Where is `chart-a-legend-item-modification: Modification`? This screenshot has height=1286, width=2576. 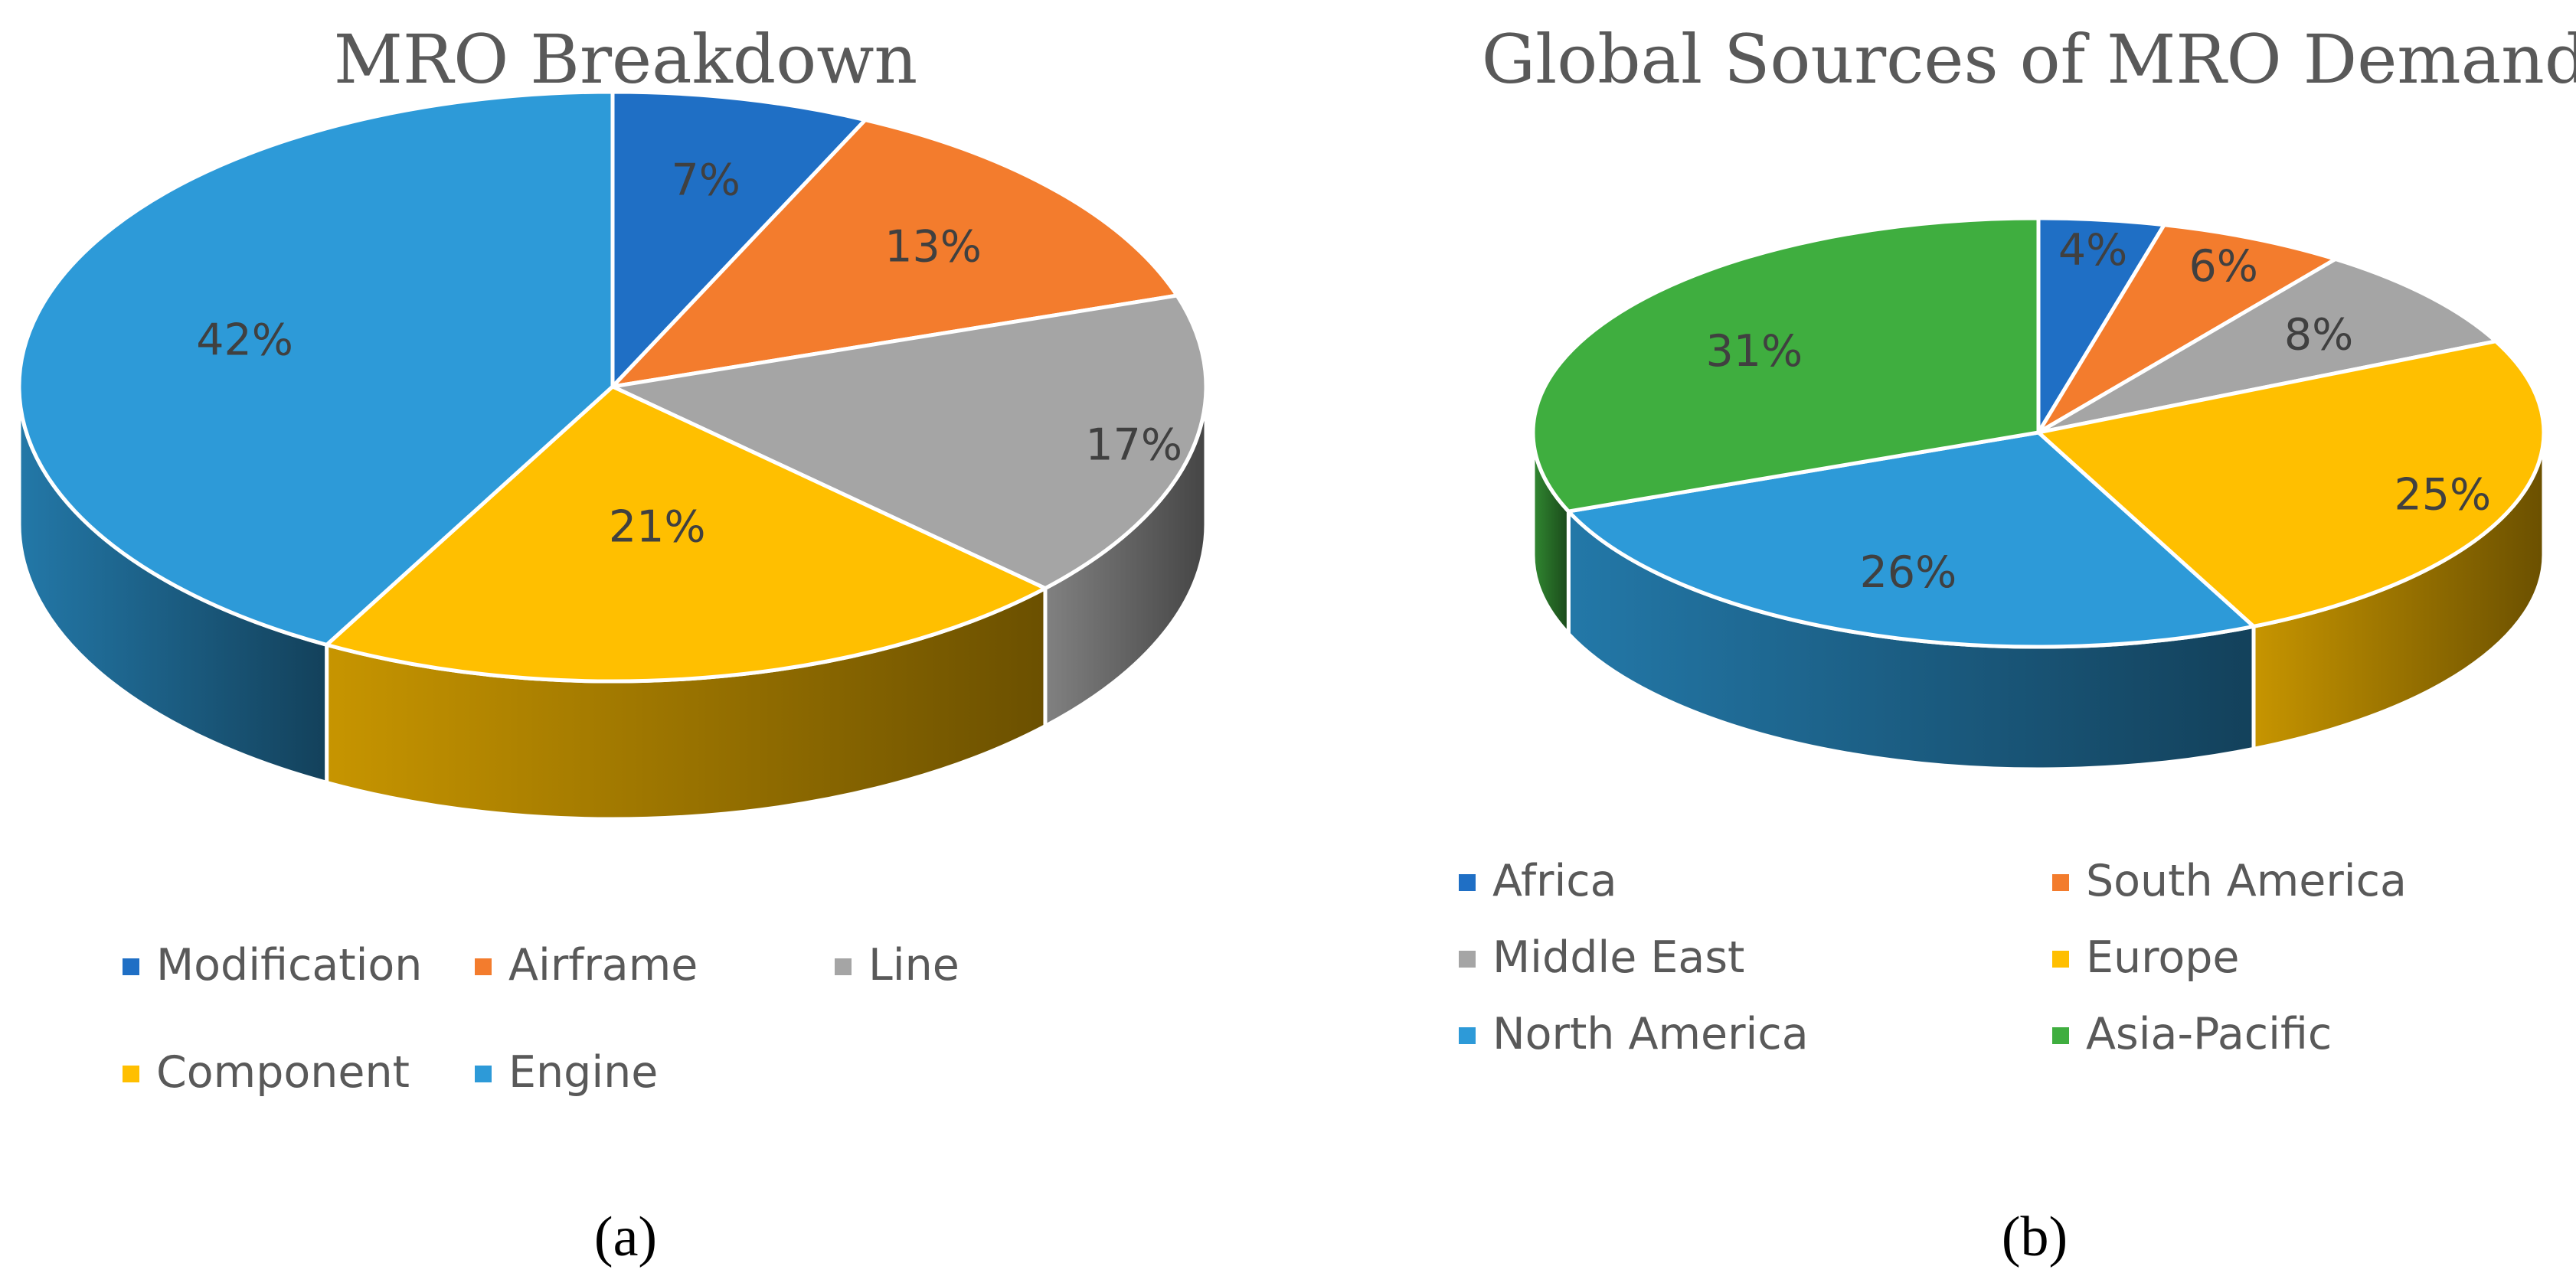
chart-a-legend-item-modification: Modification is located at coordinates (272, 965).